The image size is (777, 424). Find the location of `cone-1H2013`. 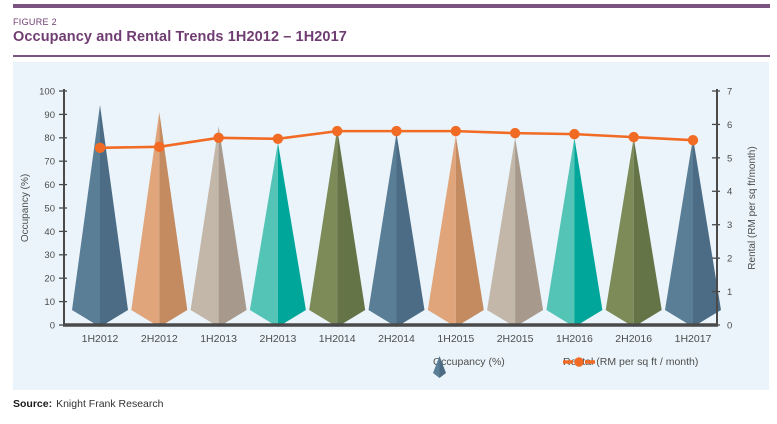

cone-1H2013 is located at coordinates (218, 226).